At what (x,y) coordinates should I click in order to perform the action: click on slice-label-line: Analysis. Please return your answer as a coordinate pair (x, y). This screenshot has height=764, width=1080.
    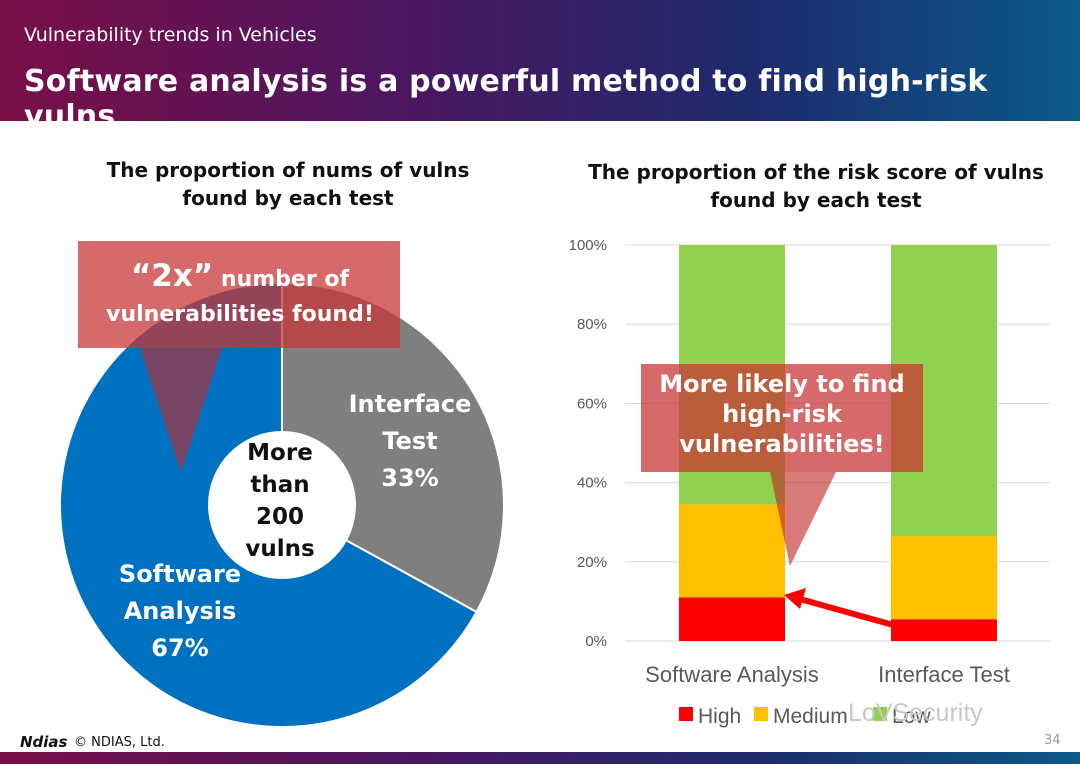
    Looking at the image, I should click on (180, 611).